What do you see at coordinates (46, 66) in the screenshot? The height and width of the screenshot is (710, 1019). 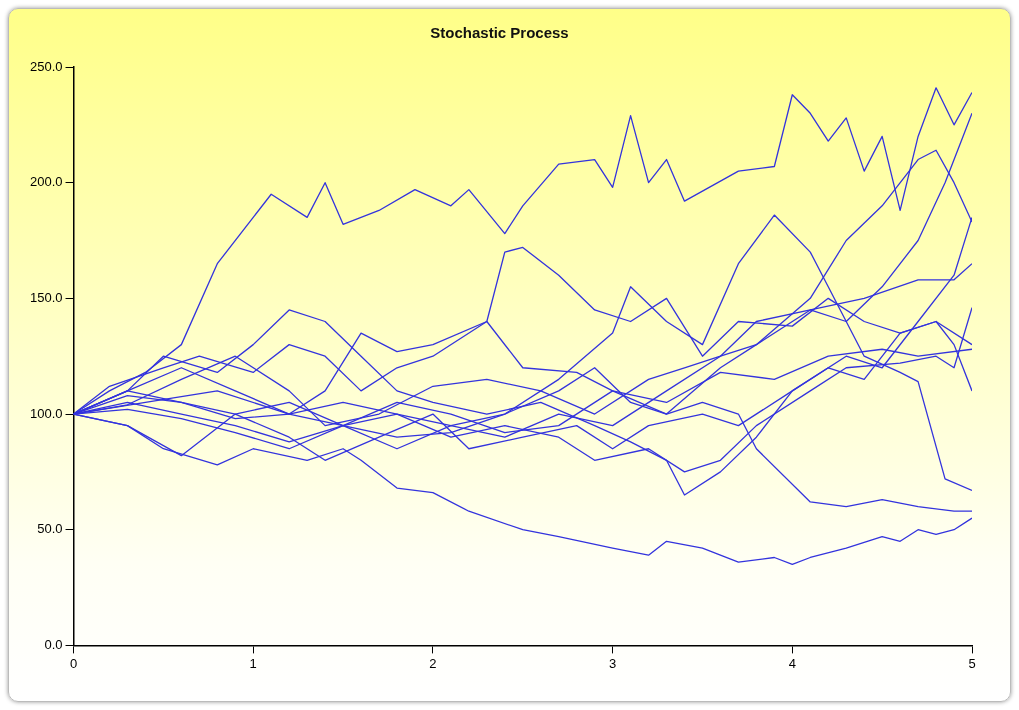 I see `y-tick-label: 250.0` at bounding box center [46, 66].